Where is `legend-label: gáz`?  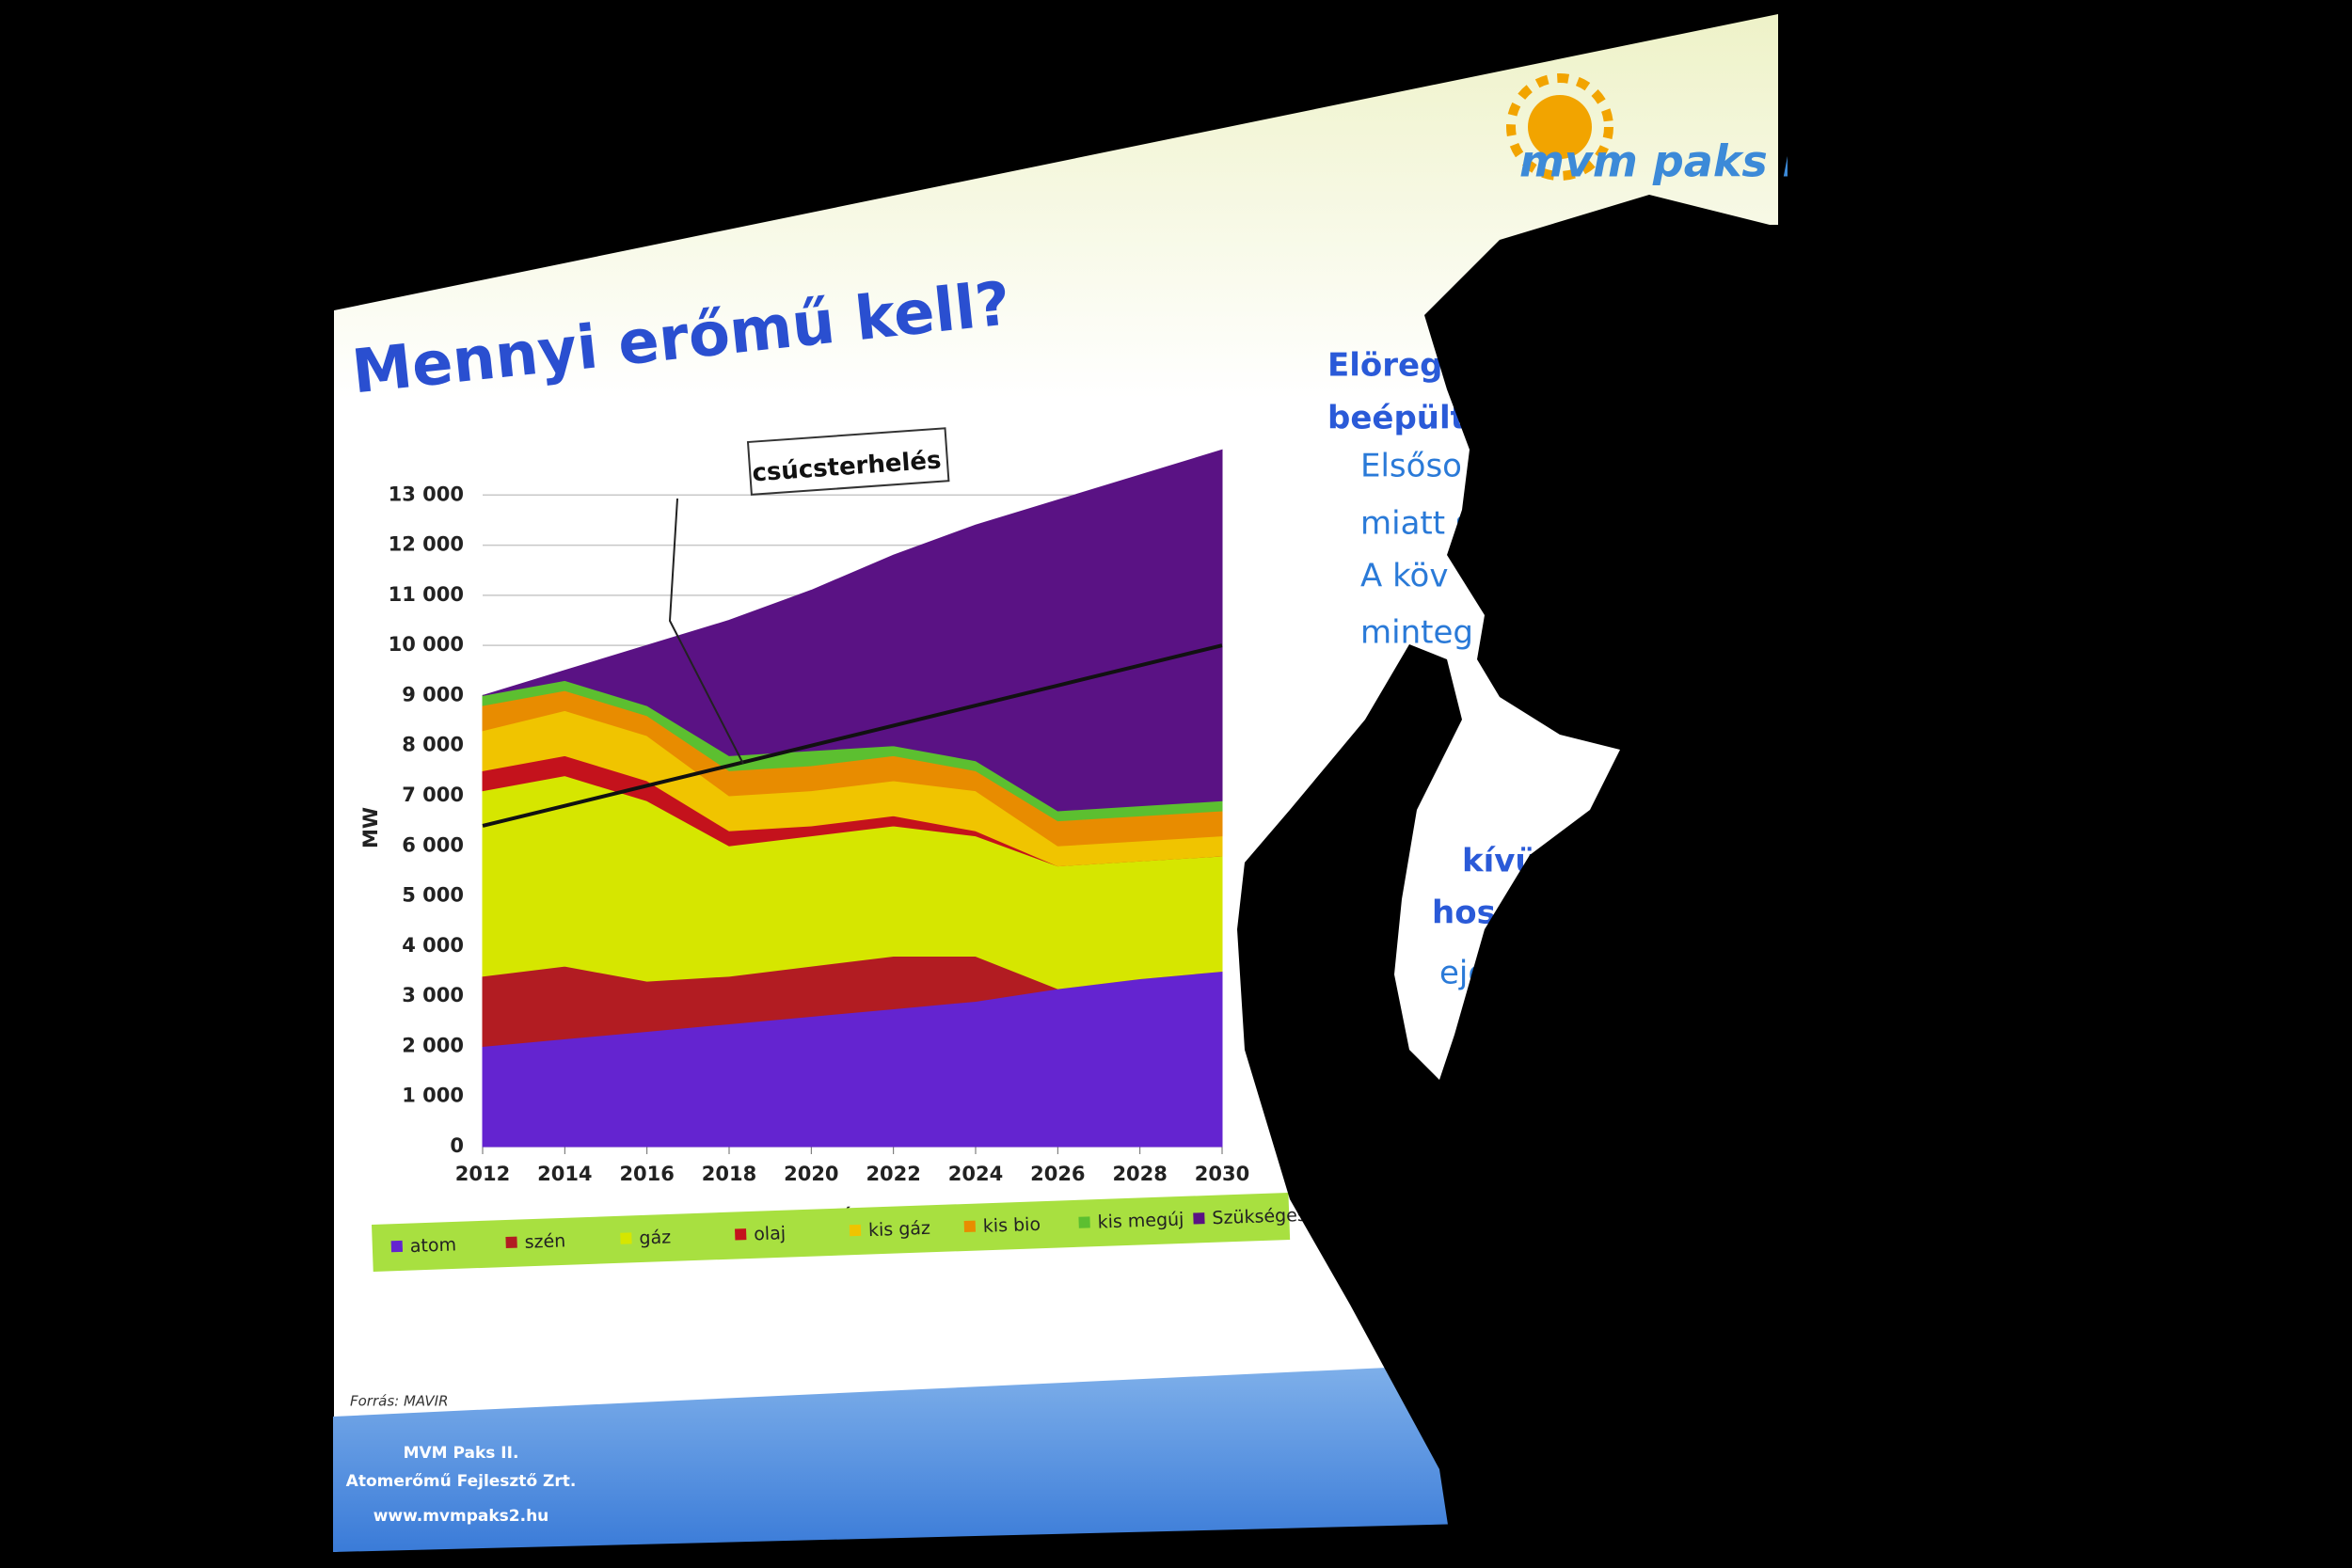 legend-label: gáz is located at coordinates (655, 1237).